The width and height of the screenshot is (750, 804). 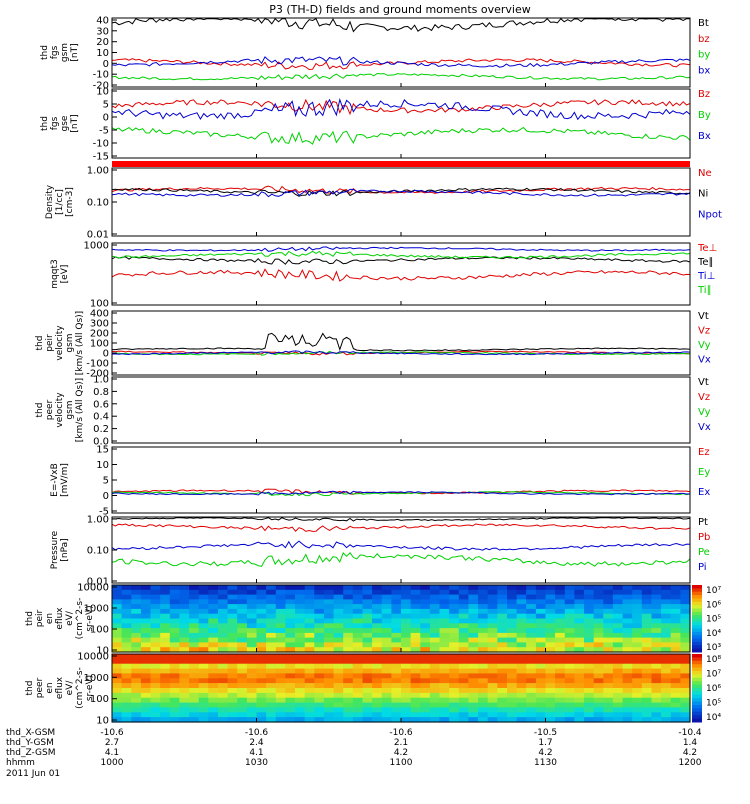 I want to click on y-tick-label: -10, so click(x=101, y=144).